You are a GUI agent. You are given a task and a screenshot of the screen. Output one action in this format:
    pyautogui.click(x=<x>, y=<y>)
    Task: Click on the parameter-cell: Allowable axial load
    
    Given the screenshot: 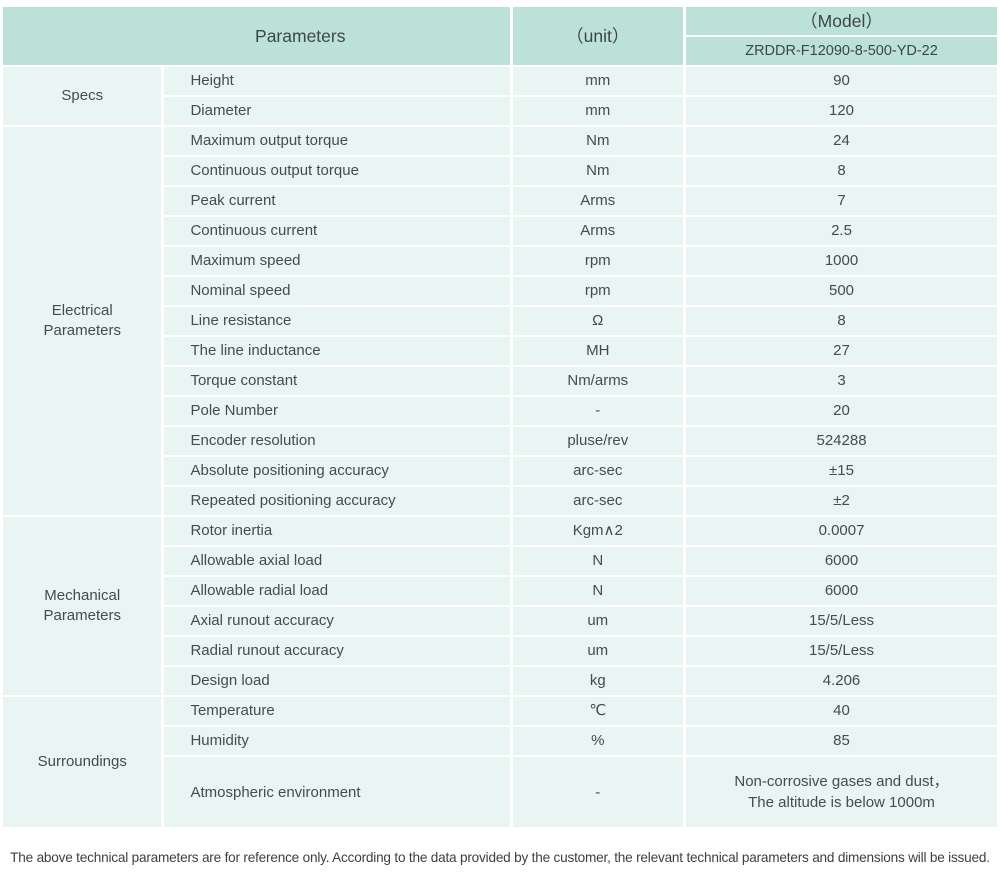 What is the action you would take?
    pyautogui.click(x=337, y=561)
    